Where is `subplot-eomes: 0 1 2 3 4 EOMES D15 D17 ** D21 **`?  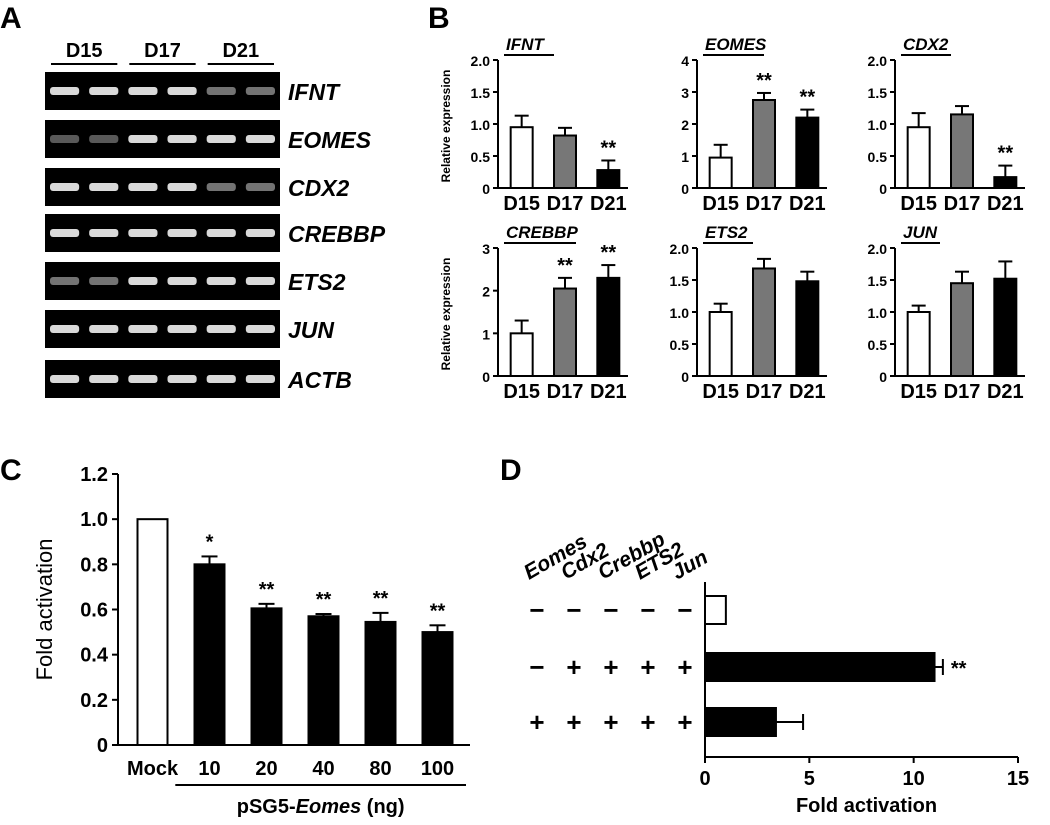 subplot-eomes: 0 1 2 3 4 EOMES D15 D17 ** D21 ** is located at coordinates (754, 125).